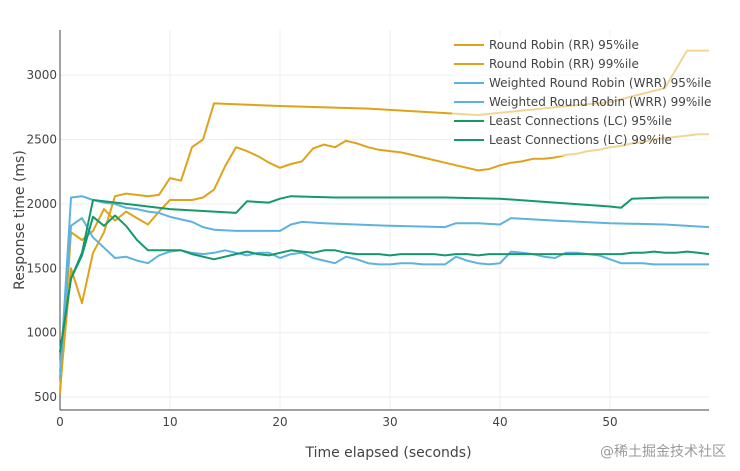 The image size is (740, 471). What do you see at coordinates (387, 453) in the screenshot?
I see `x-axis-title: Time elapsed (seconds)` at bounding box center [387, 453].